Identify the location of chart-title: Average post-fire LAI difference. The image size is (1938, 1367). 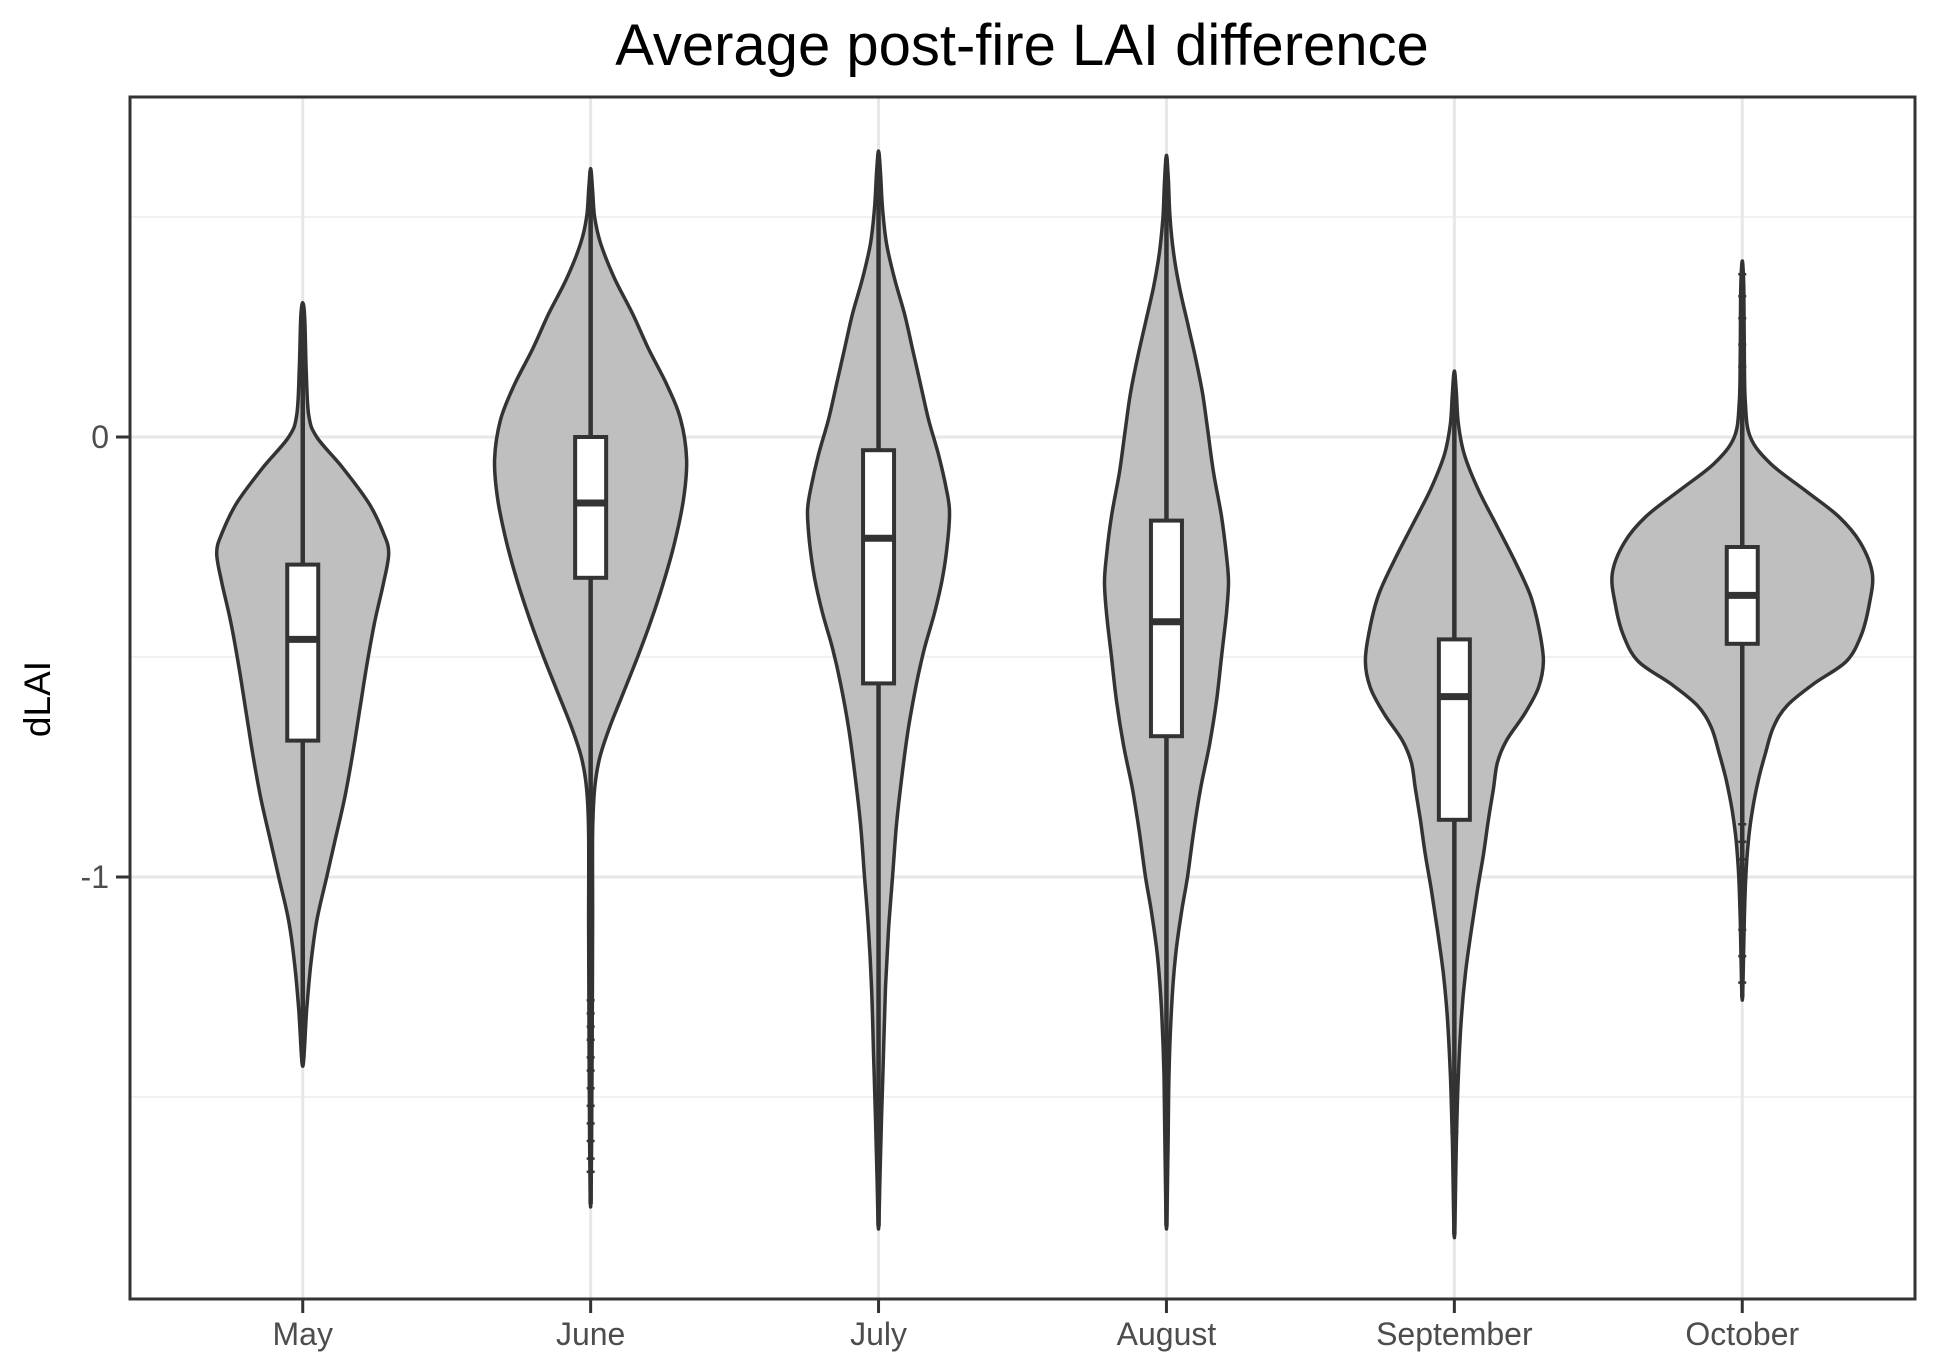
(1022, 45).